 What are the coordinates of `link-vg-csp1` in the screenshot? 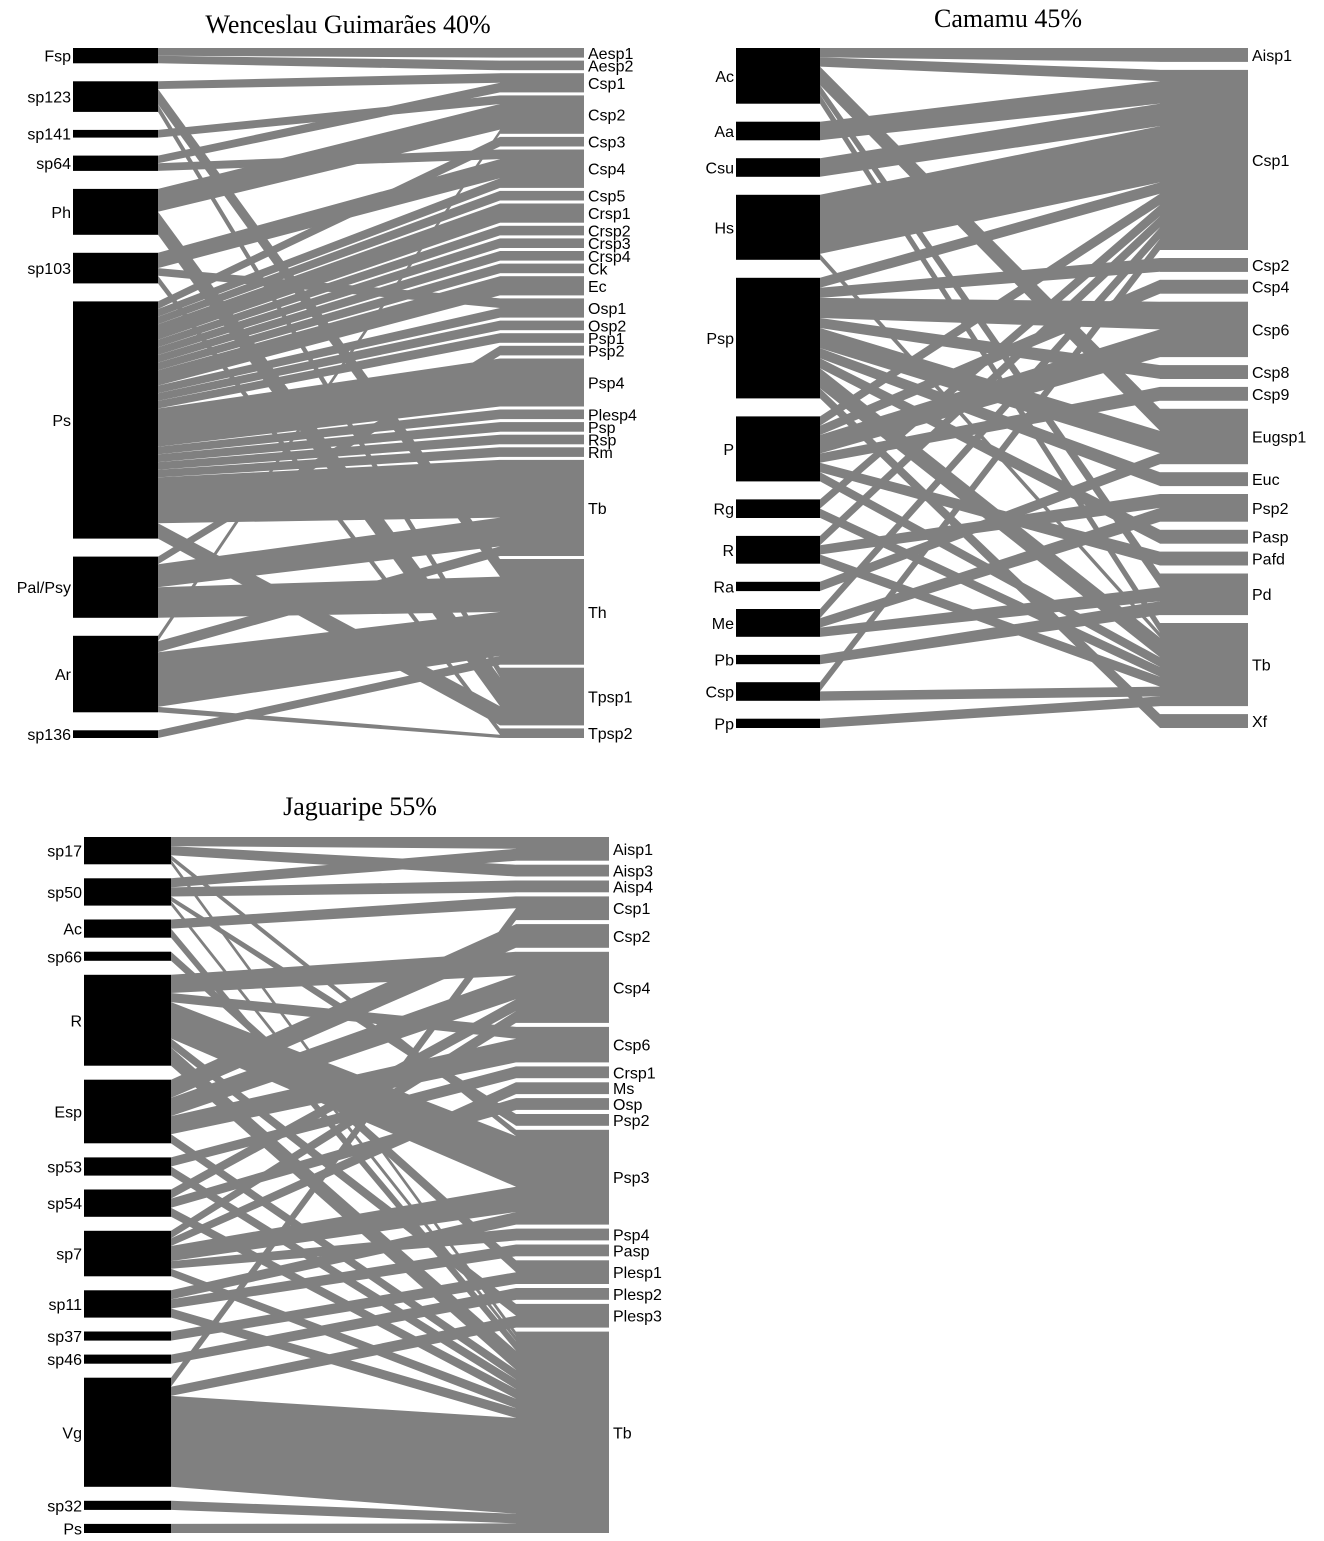 It's located at (343, 1147).